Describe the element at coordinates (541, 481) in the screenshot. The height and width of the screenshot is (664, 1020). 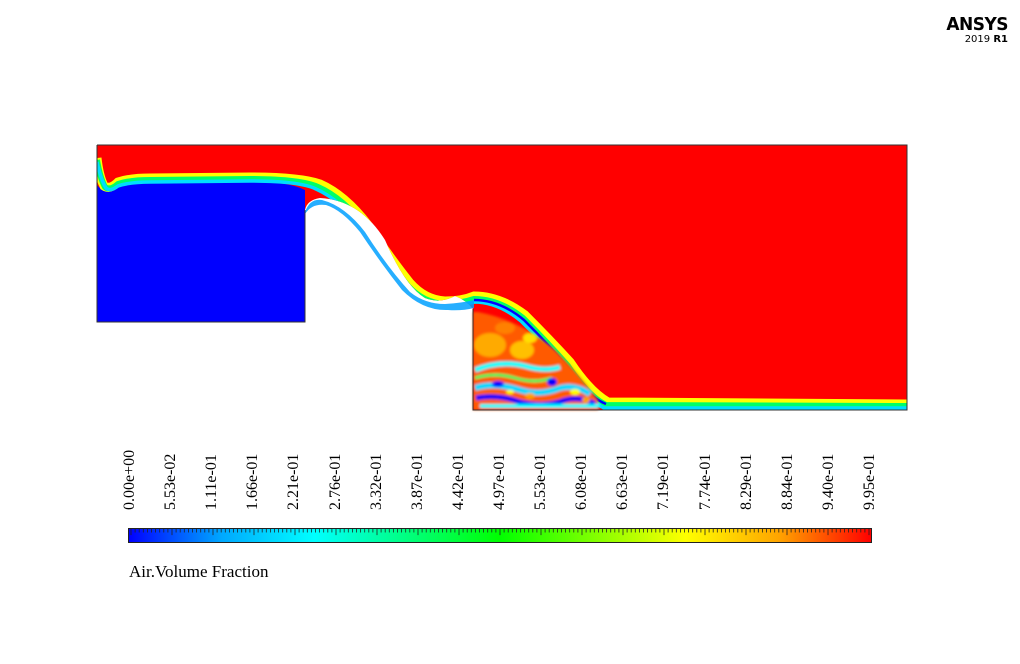
I see `colorbar-tick-label: 5.53e-01` at that location.